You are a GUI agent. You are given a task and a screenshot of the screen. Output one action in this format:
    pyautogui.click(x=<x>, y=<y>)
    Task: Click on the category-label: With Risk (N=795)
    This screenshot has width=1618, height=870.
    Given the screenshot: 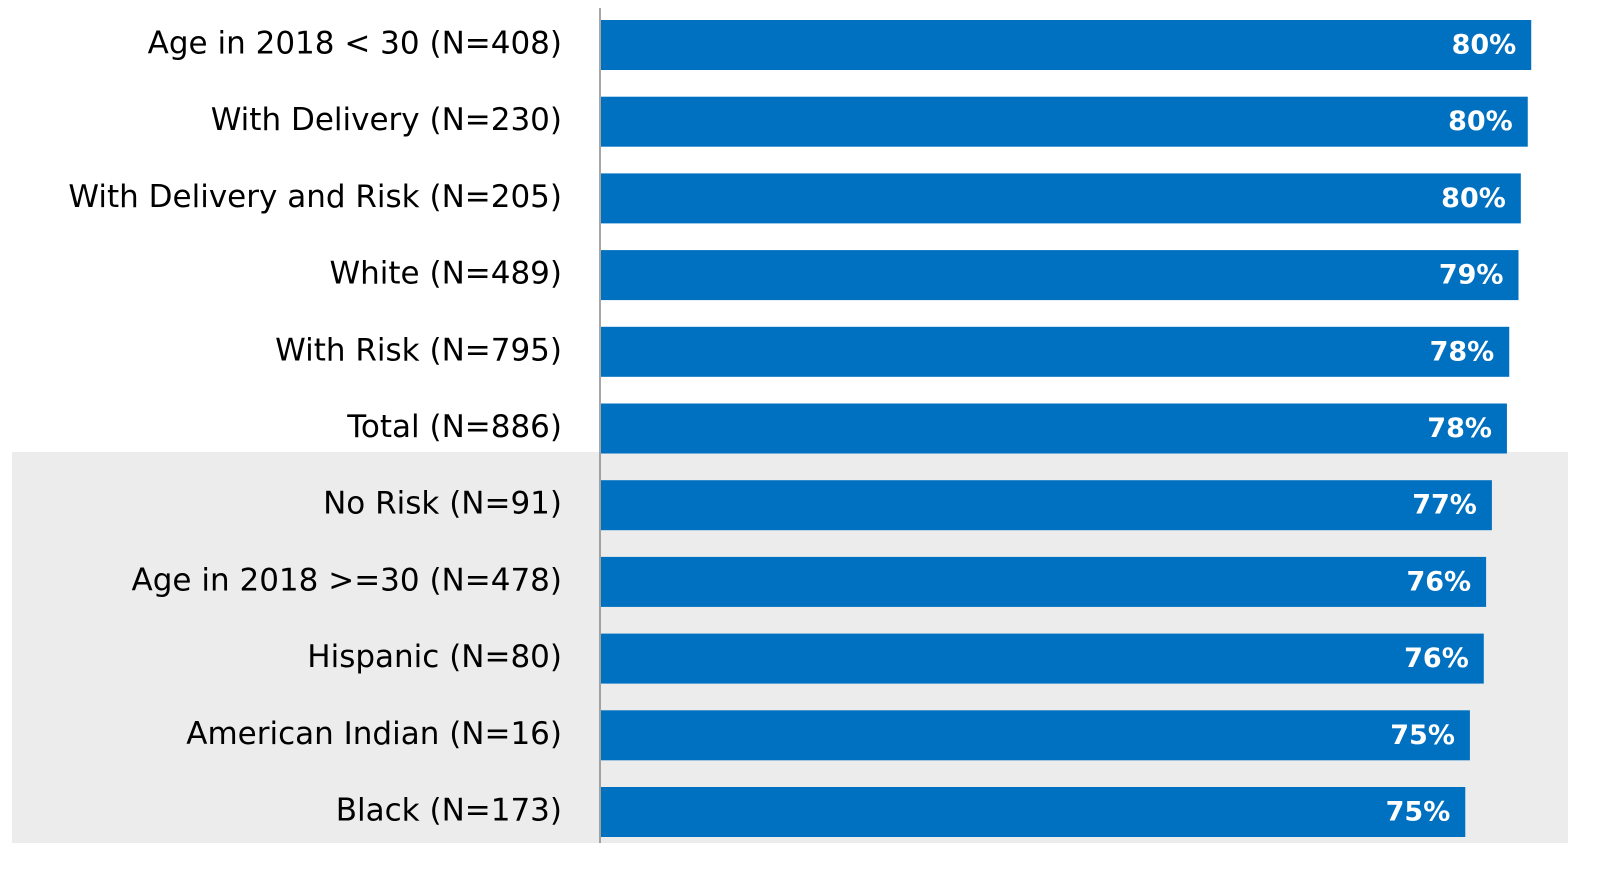 What is the action you would take?
    pyautogui.click(x=418, y=350)
    